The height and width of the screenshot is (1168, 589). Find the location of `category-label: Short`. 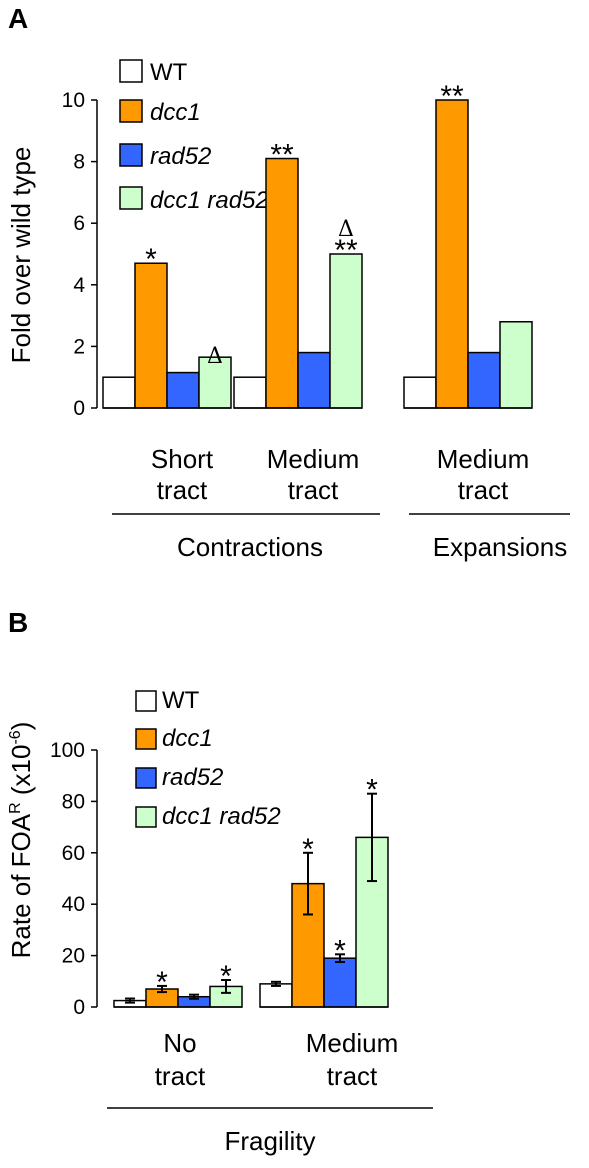

category-label: Short is located at coordinates (182, 459).